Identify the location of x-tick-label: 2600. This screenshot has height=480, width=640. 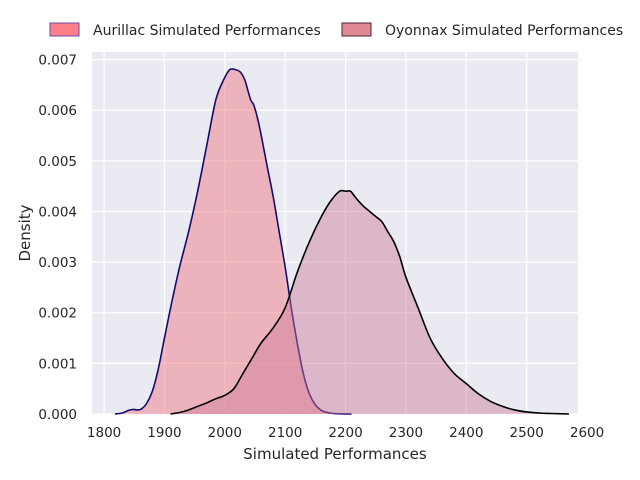
(587, 433).